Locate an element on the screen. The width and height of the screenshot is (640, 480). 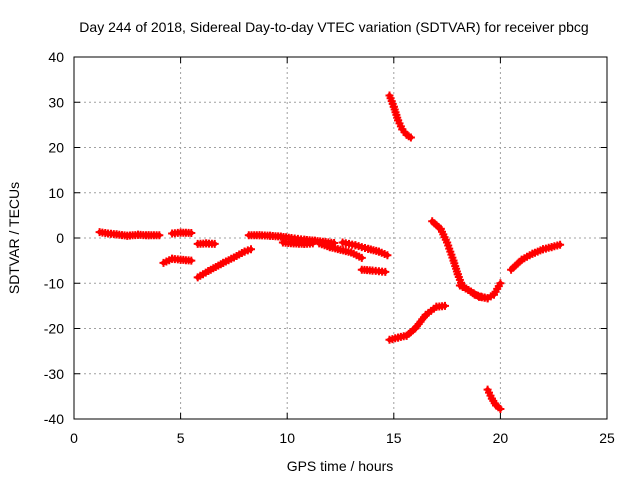
x-tick-label: 0 is located at coordinates (74, 438).